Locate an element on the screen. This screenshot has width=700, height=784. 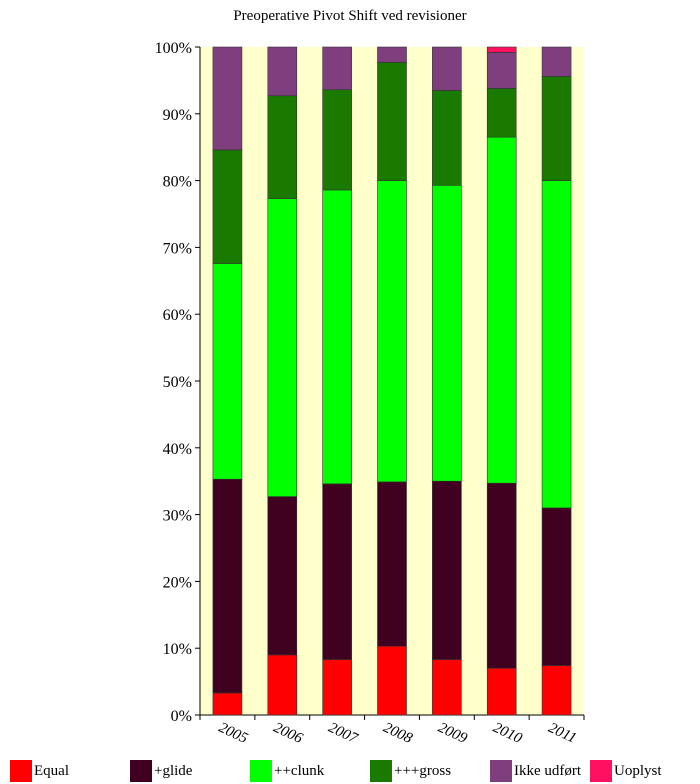
y-tick-label: 50% is located at coordinates (177, 382).